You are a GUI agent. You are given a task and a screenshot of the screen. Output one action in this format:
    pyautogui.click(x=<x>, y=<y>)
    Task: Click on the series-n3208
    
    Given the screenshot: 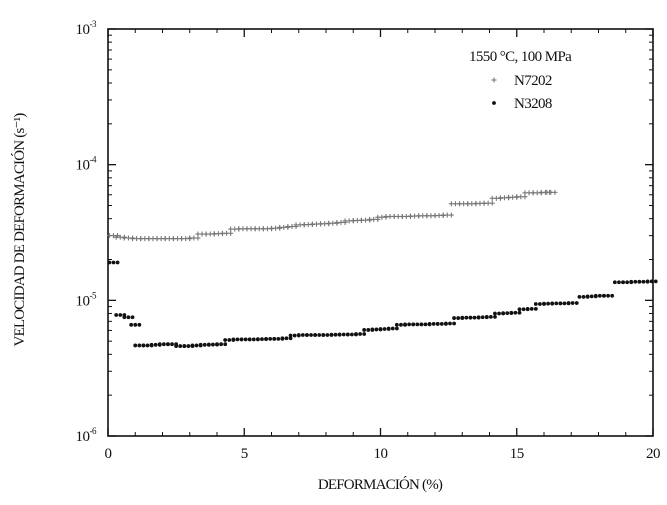 What is the action you would take?
    pyautogui.click(x=382, y=304)
    